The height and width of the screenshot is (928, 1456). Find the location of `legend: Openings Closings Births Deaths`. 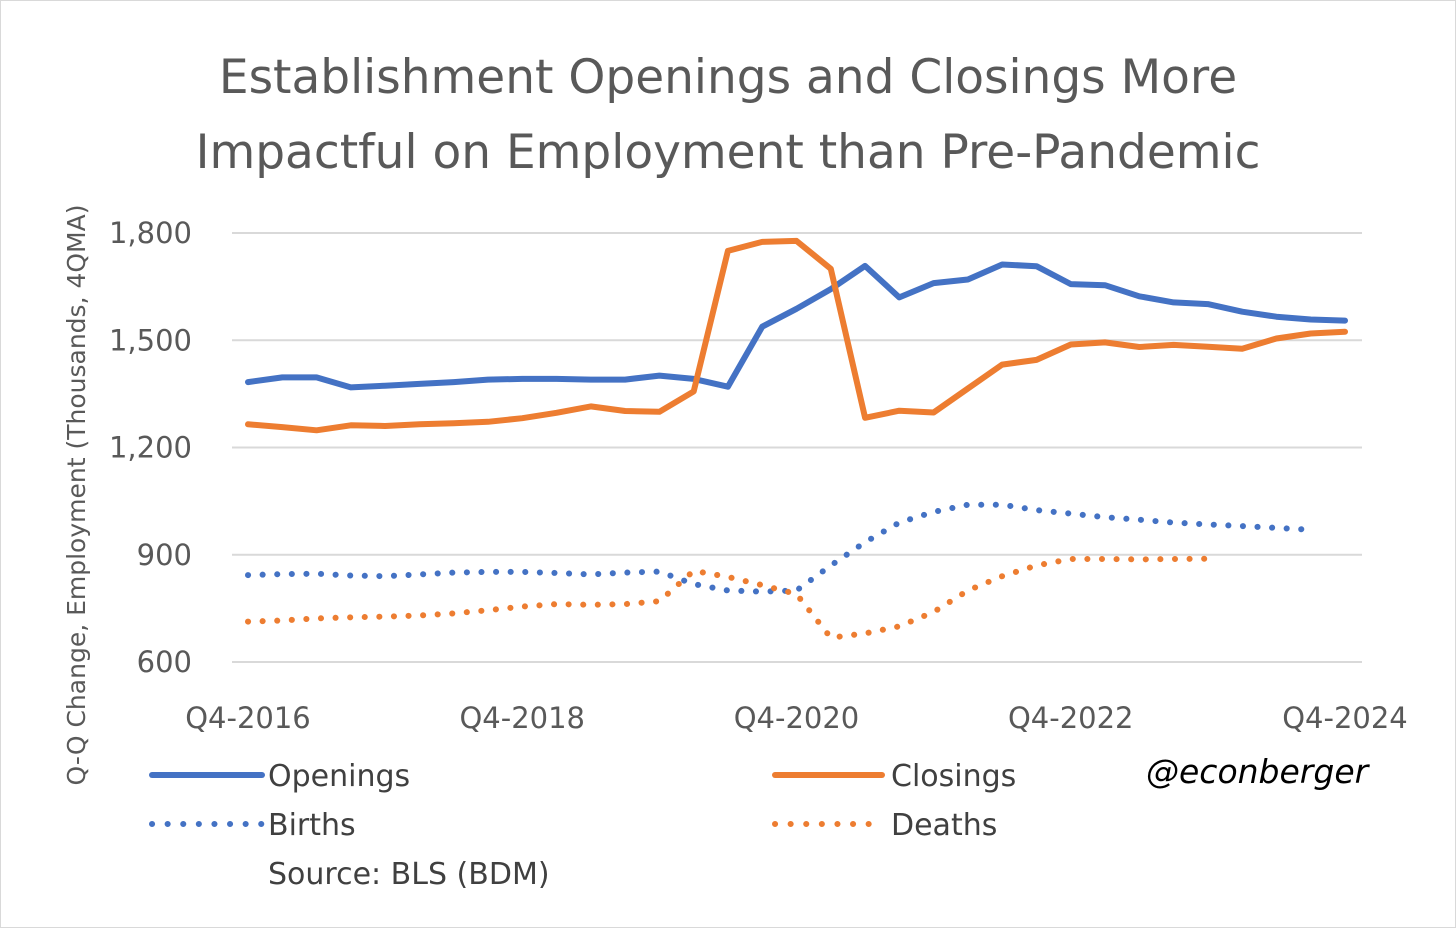

legend: Openings Closings Births Deaths is located at coordinates (582, 801).